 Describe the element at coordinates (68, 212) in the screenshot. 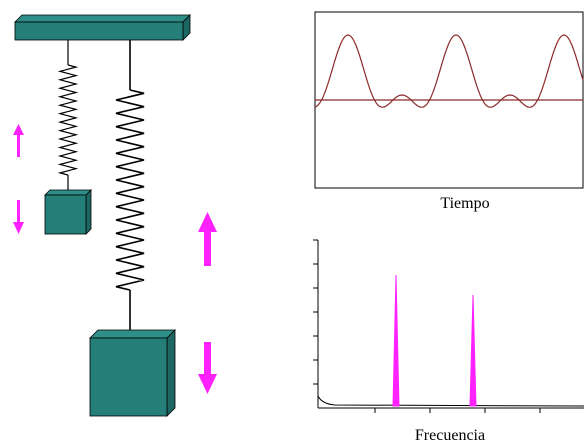

I see `small-mass` at that location.